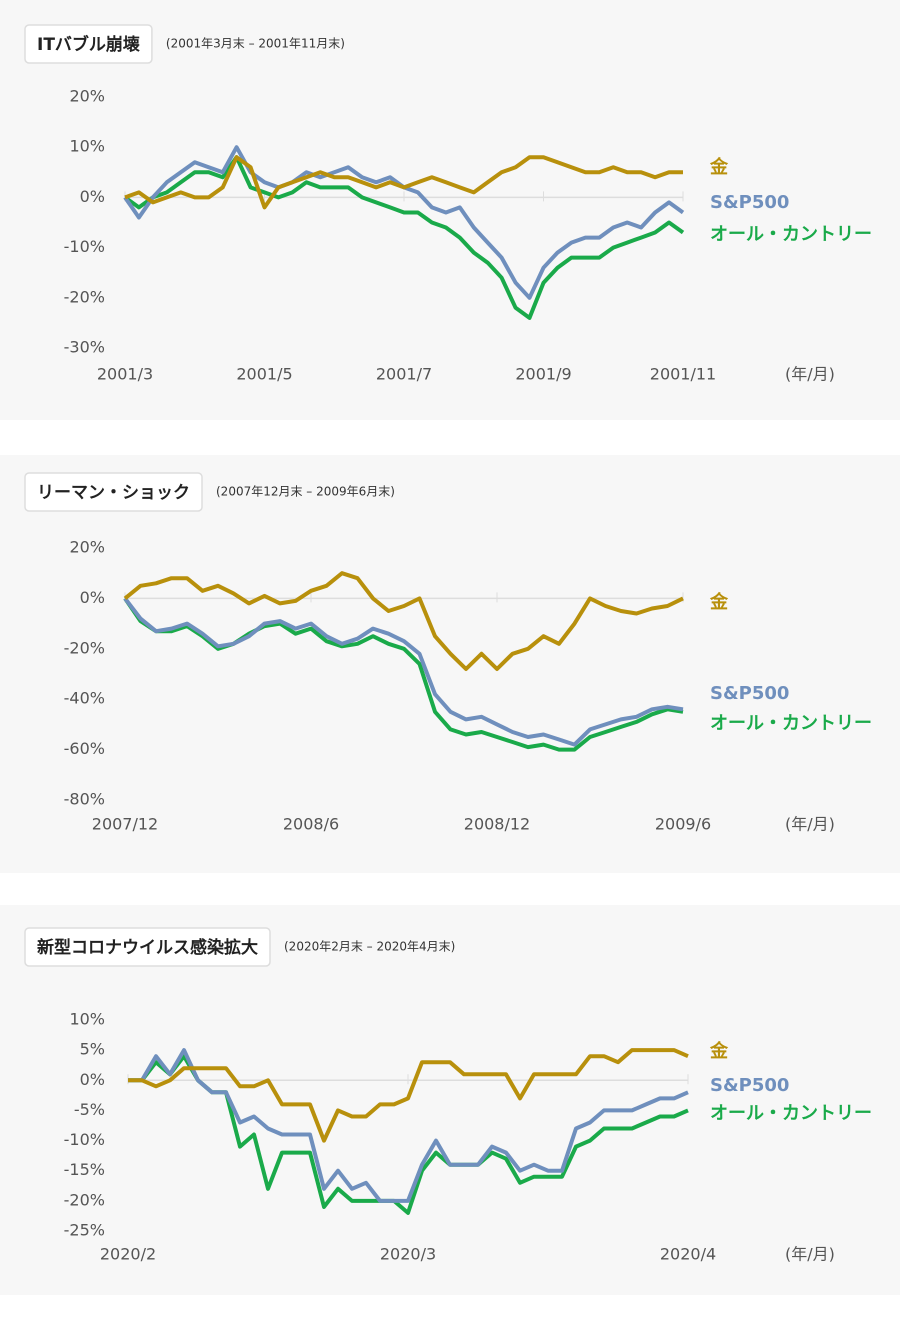 The height and width of the screenshot is (1326, 900). What do you see at coordinates (264, 374) in the screenshot?
I see `x-tick-label: 2001/5` at bounding box center [264, 374].